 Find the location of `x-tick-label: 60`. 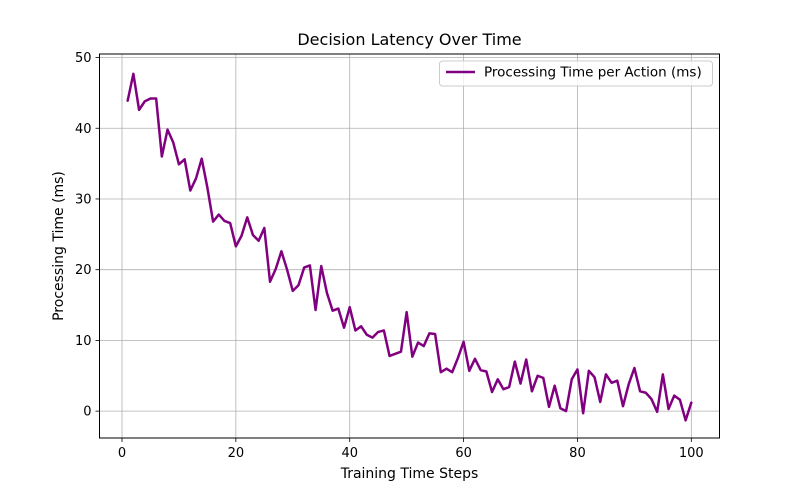

x-tick-label: 60 is located at coordinates (463, 453).